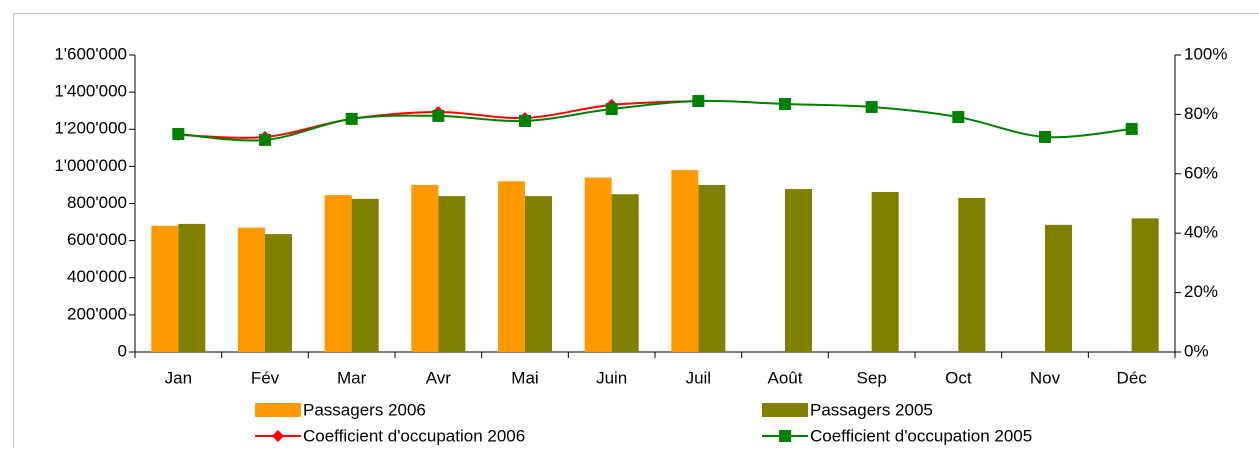 The image size is (1259, 453). I want to click on y-tick-label: 0, so click(122, 350).